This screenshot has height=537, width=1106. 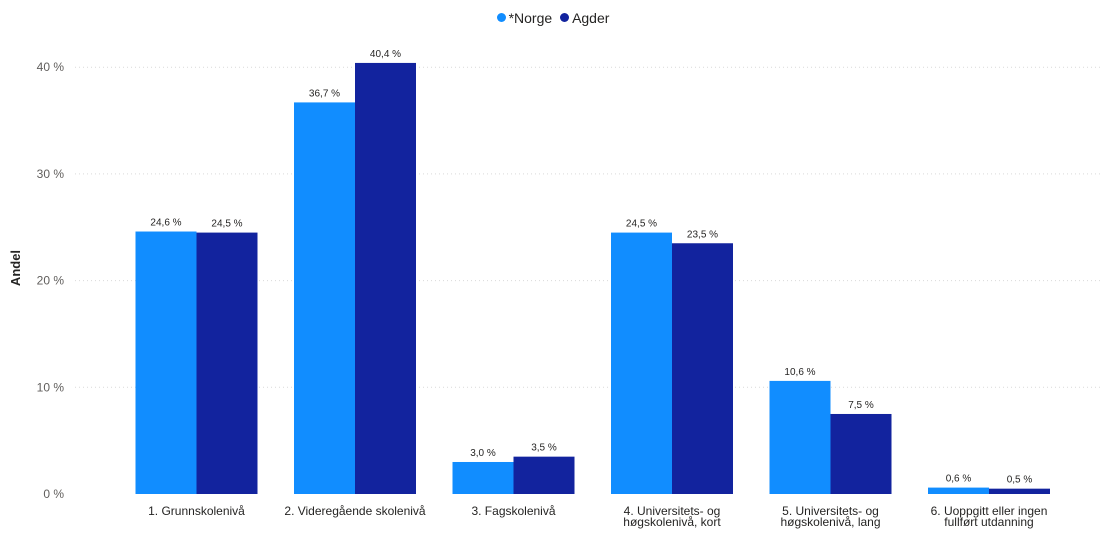 What do you see at coordinates (830, 511) in the screenshot?
I see `x-tick-label: 5. Universitets- og` at bounding box center [830, 511].